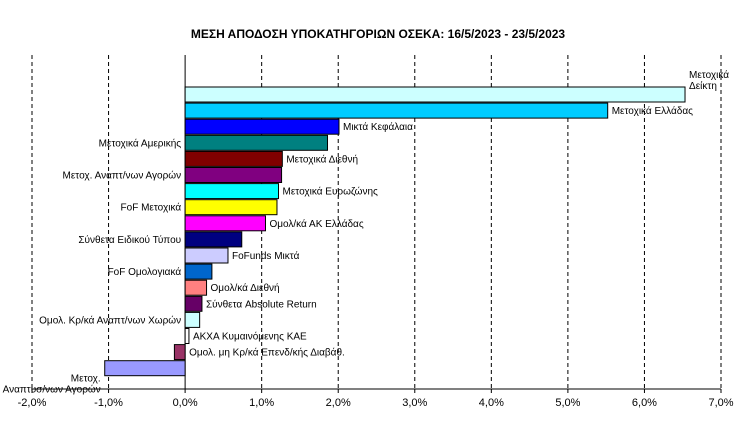 The height and width of the screenshot is (421, 750). Describe the element at coordinates (709, 80) in the screenshot. I see `category-label-1: Μετοχικά Δείκτη` at that location.